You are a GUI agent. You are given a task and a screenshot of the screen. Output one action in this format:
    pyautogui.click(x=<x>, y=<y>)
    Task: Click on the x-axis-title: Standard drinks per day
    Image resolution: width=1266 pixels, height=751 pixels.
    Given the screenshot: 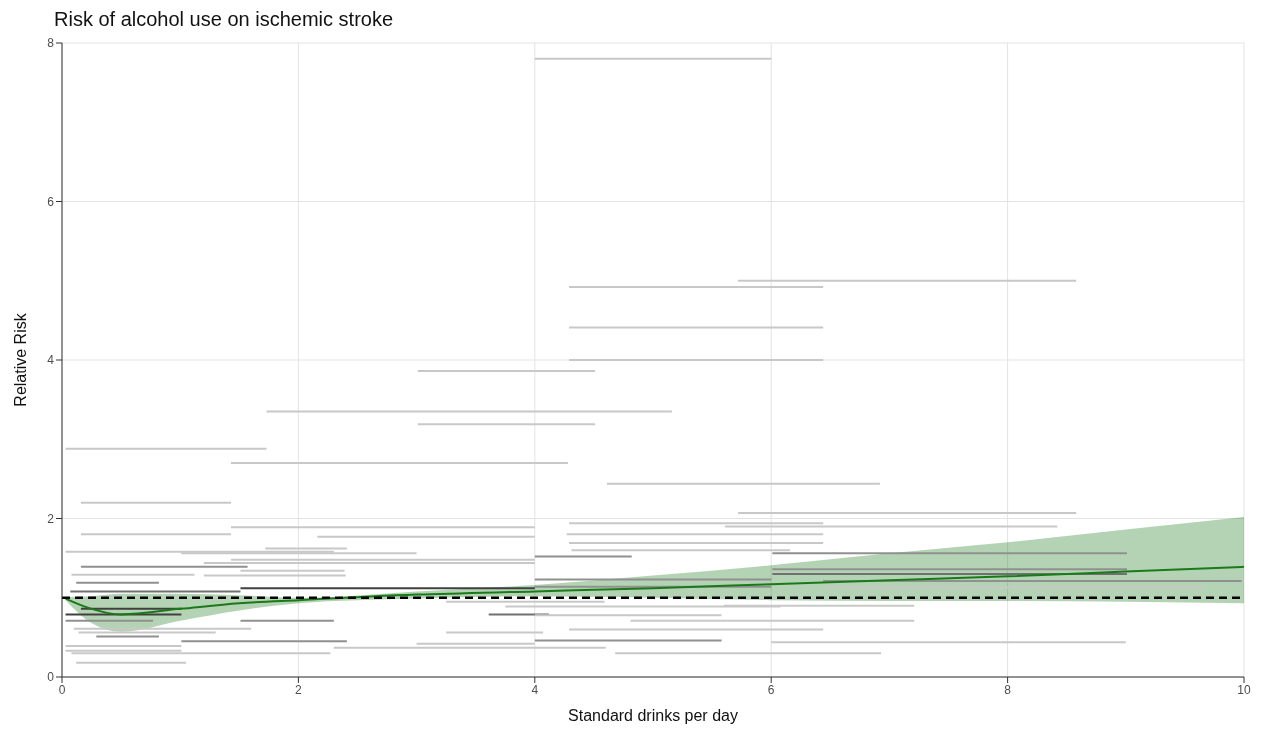 What is the action you would take?
    pyautogui.click(x=653, y=715)
    